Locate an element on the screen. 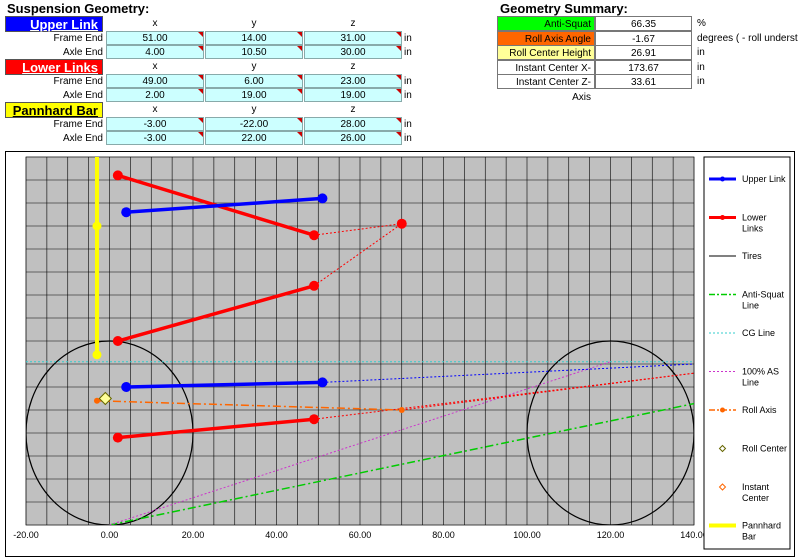  upper-axle-label: Axle End is located at coordinates (82, 52).